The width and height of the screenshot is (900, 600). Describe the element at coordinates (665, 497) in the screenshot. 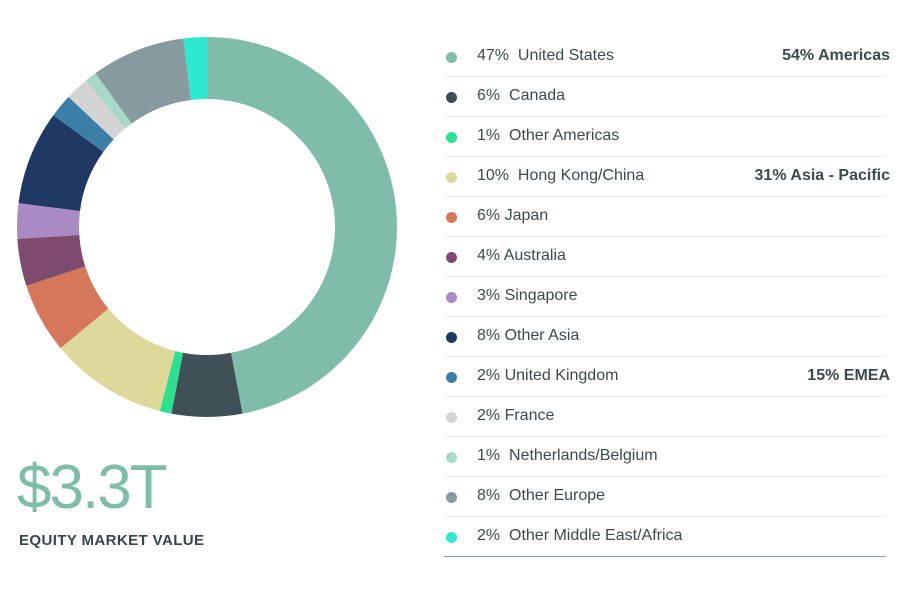

I see `legend-item: 8% Other Europe` at that location.